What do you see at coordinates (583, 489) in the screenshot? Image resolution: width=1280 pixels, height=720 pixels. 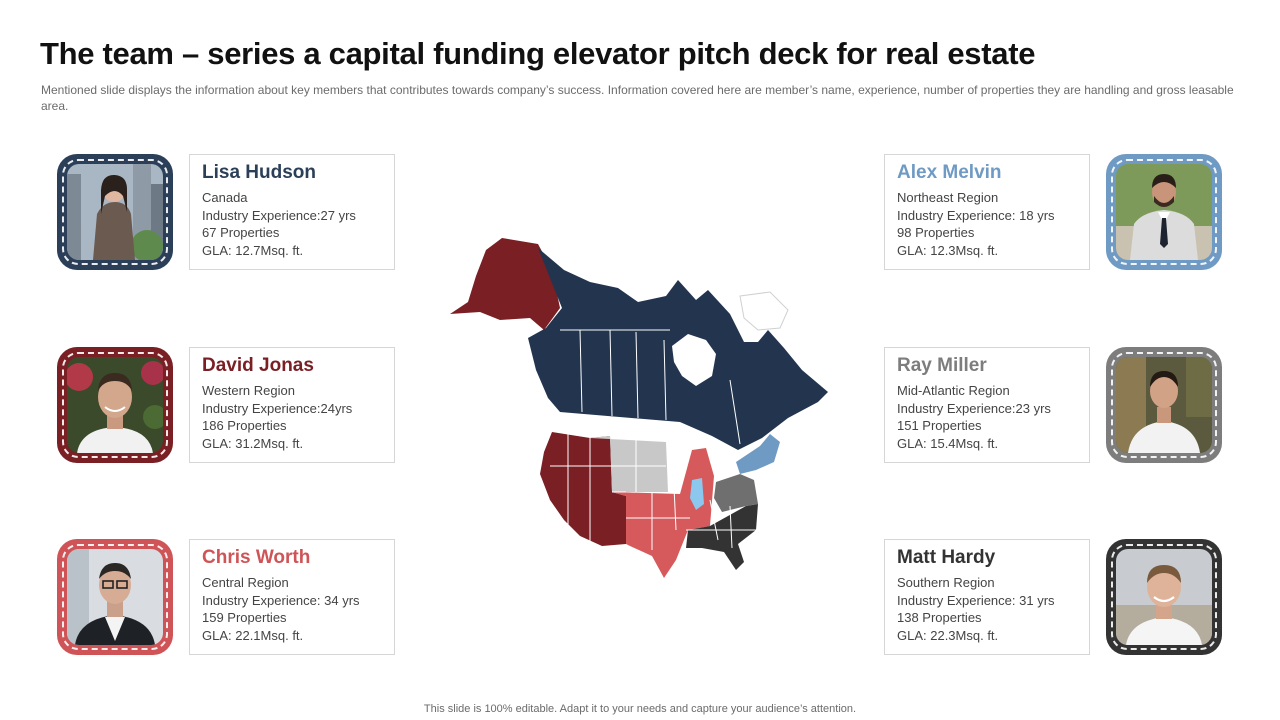 I see `map-region-west` at bounding box center [583, 489].